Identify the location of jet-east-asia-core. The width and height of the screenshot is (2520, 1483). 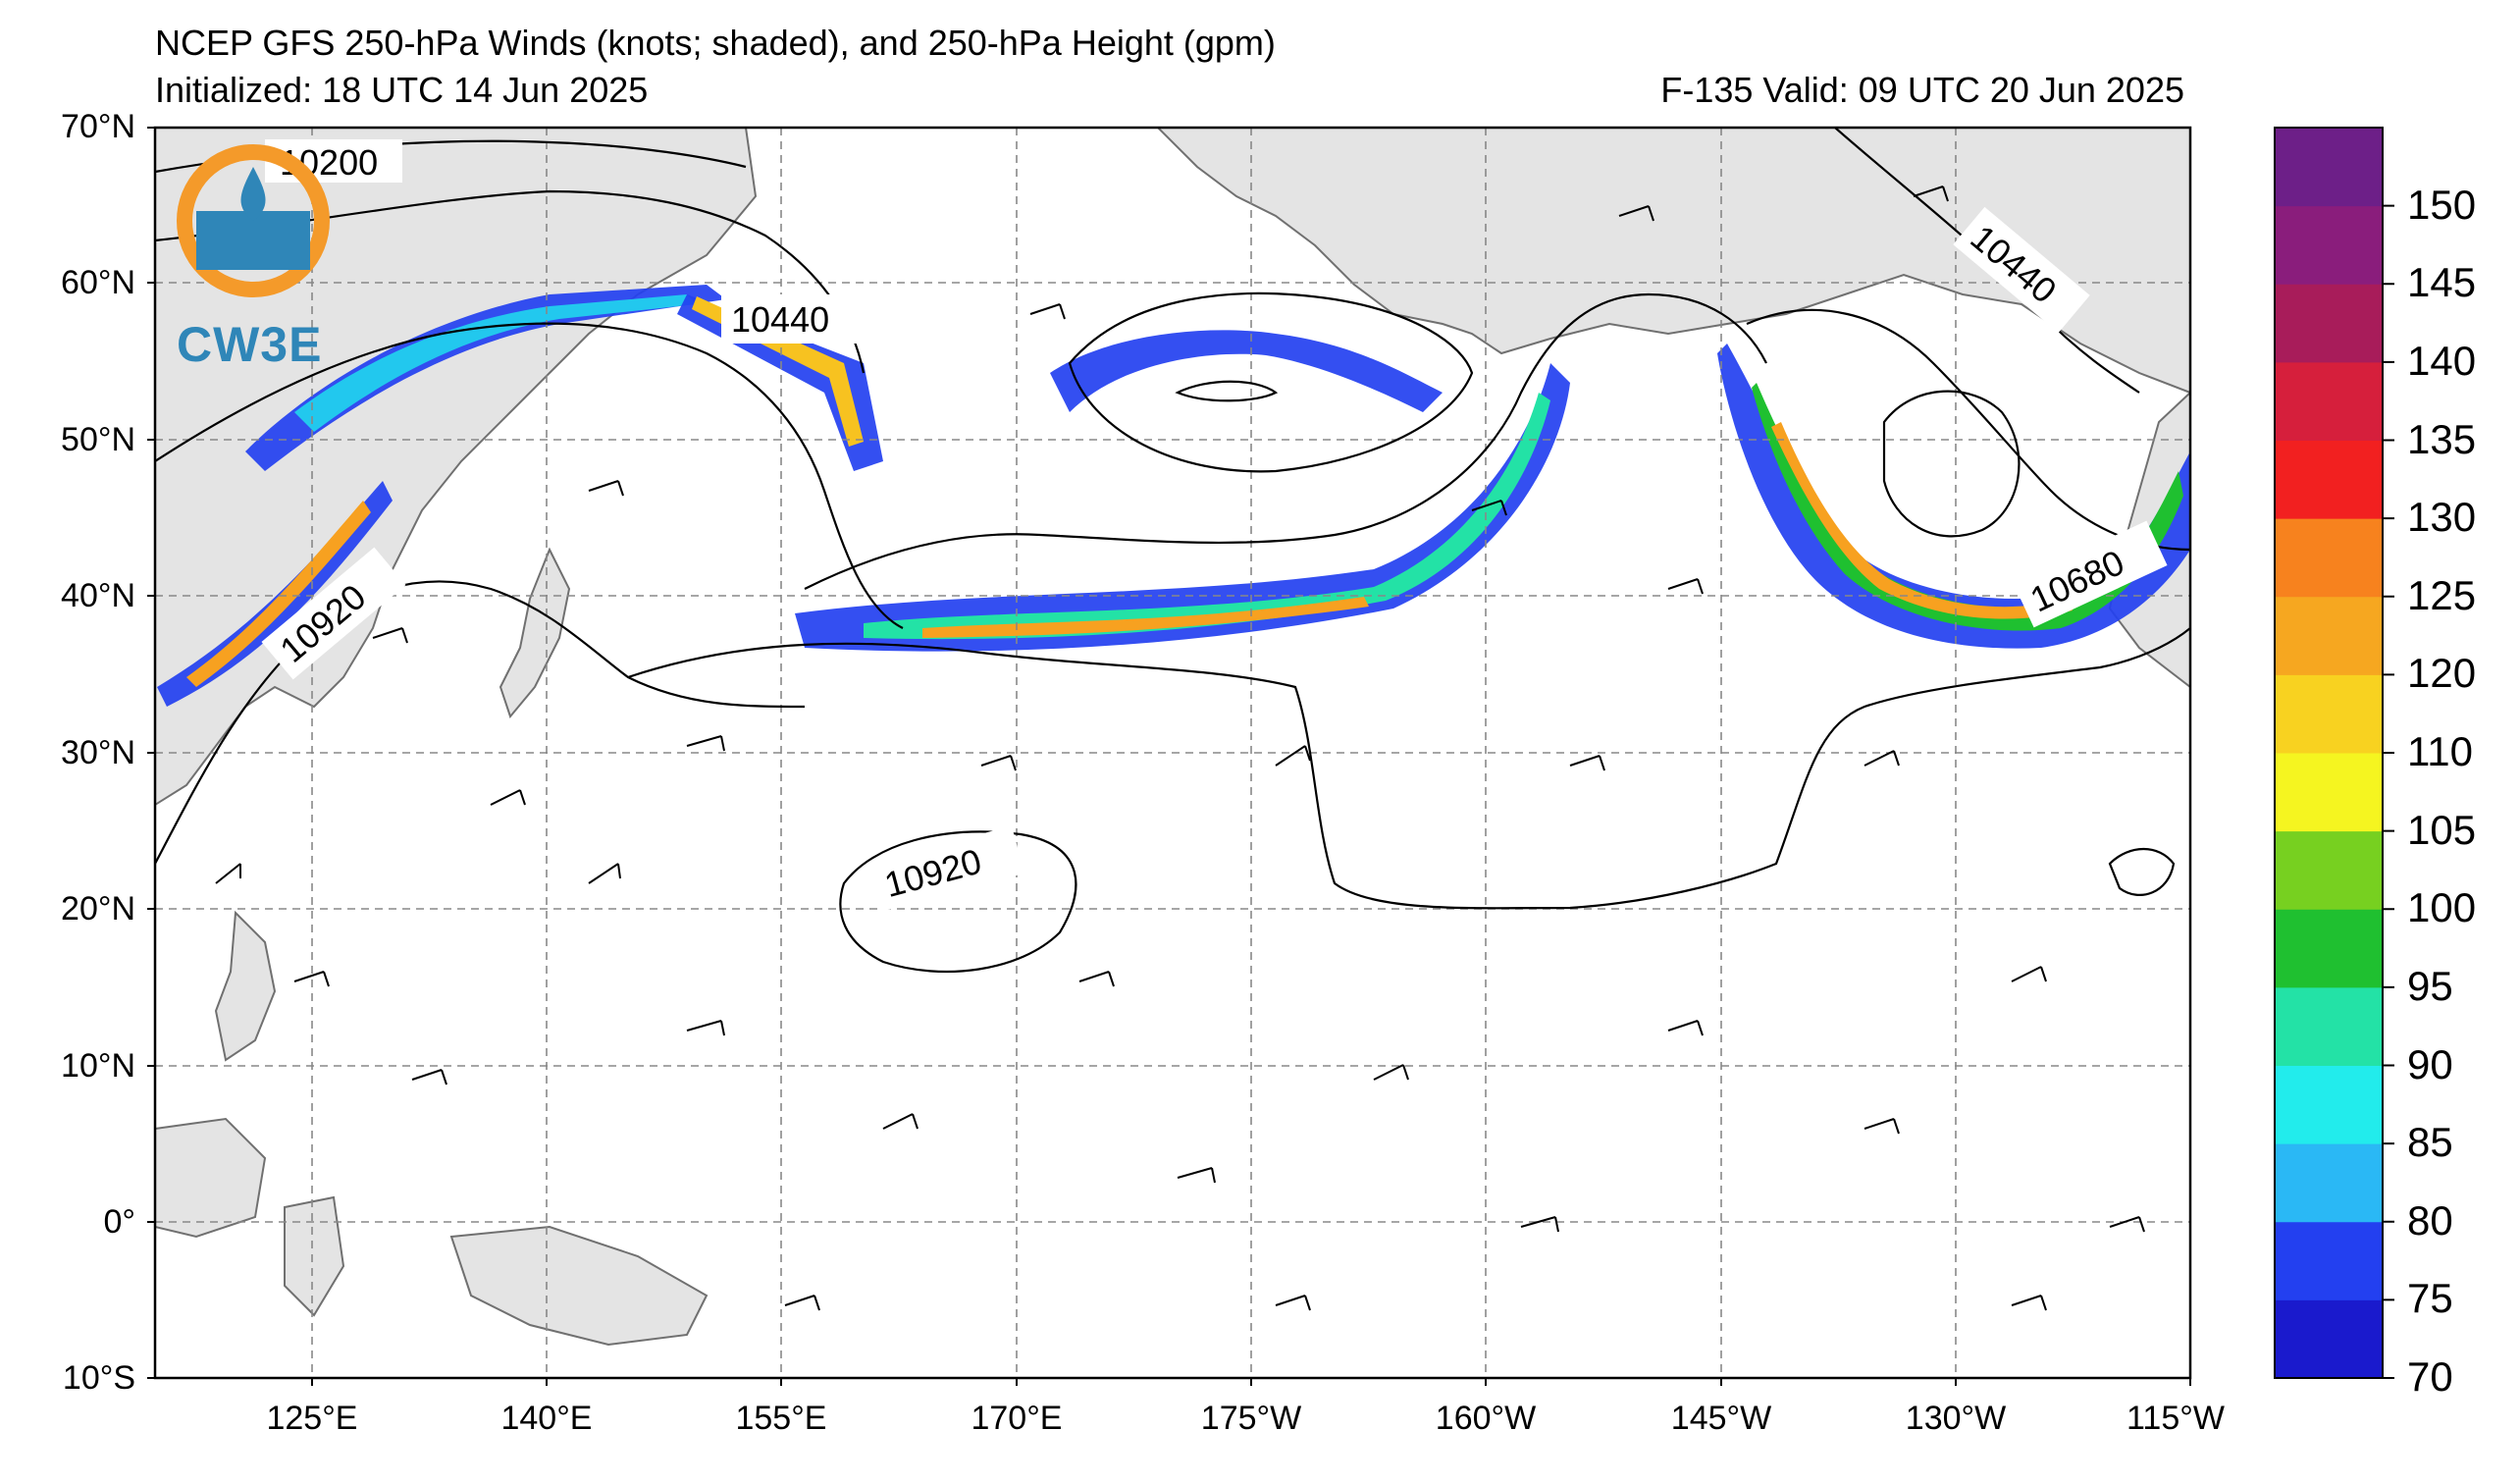
(278, 594).